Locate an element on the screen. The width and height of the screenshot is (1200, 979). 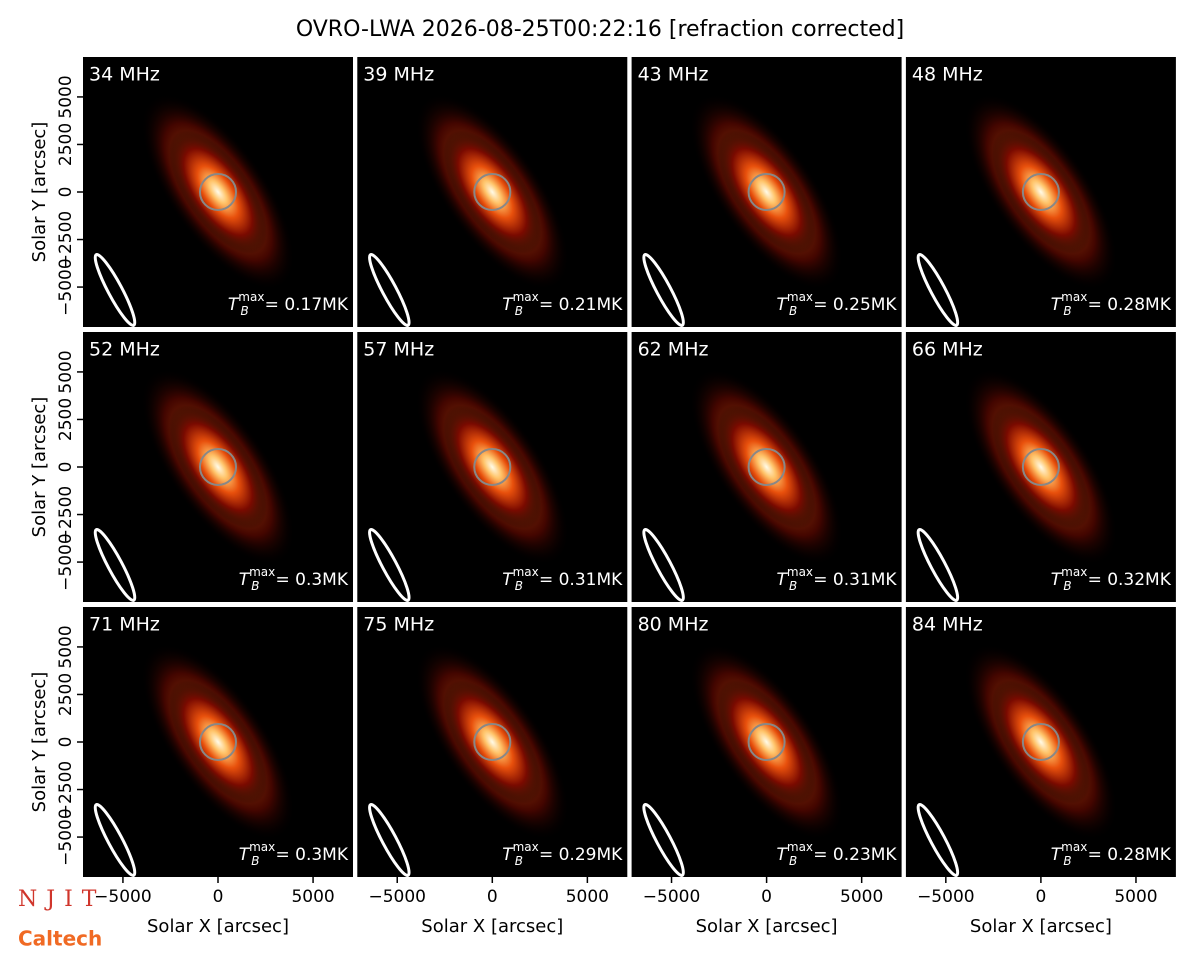
panel-title: 71 MHz is located at coordinates (124, 625).